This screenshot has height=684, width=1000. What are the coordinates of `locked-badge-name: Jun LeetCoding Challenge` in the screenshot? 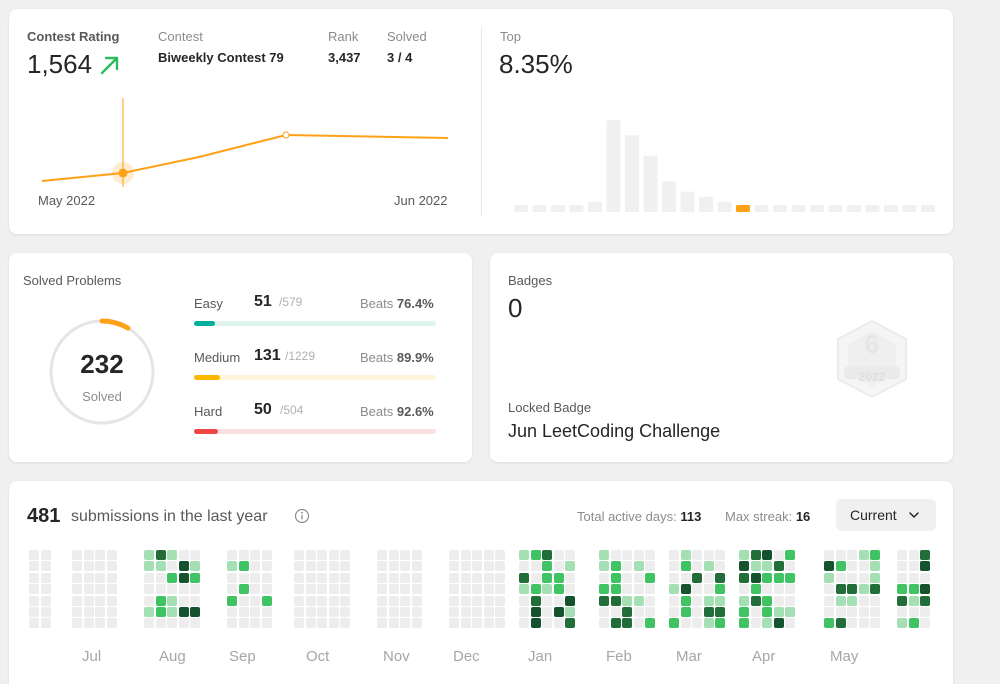 It's located at (614, 431).